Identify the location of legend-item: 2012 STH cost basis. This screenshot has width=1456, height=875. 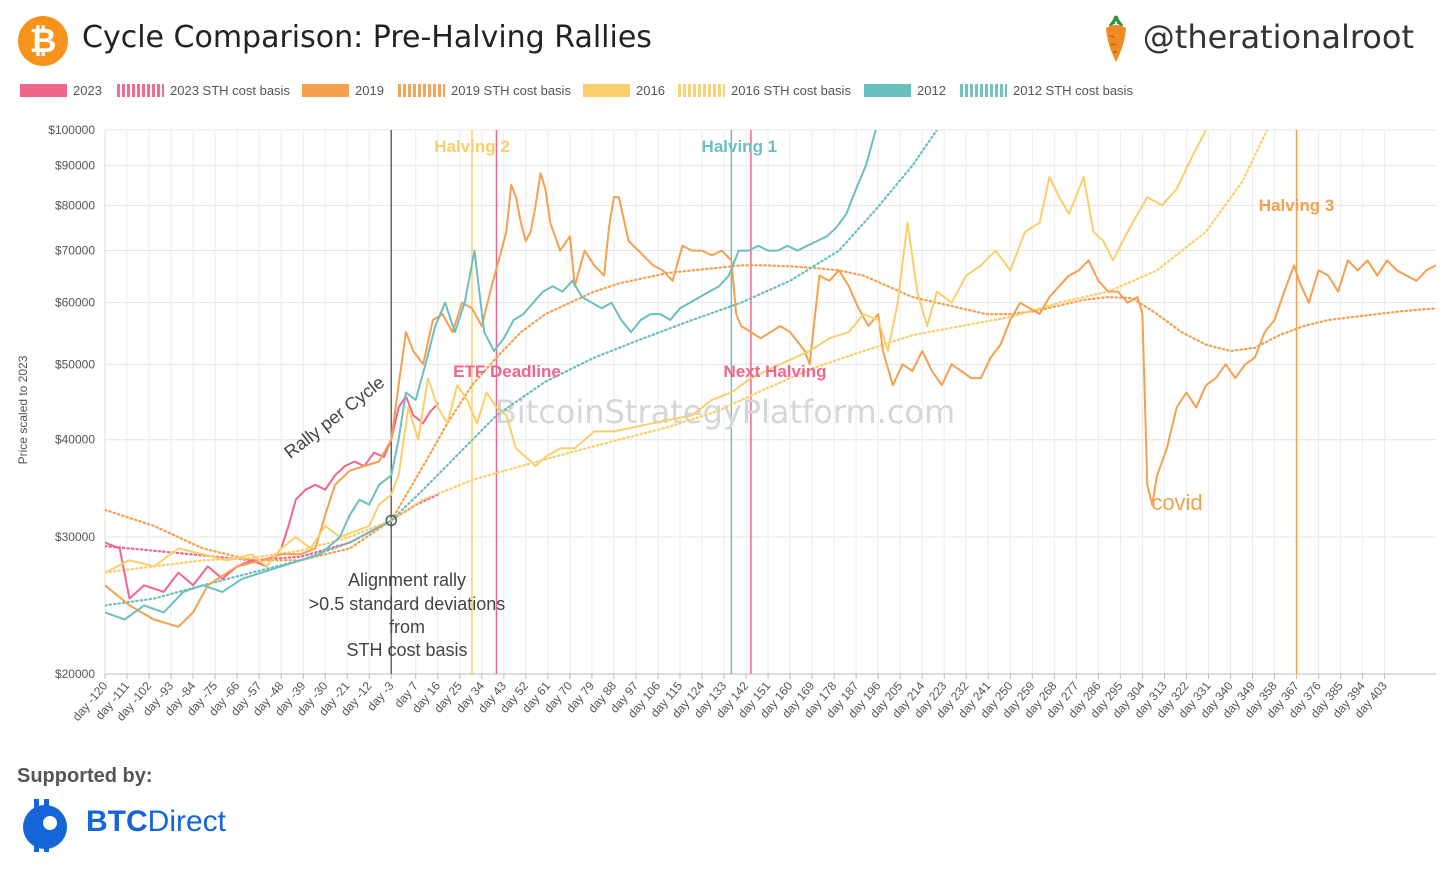
(1046, 90).